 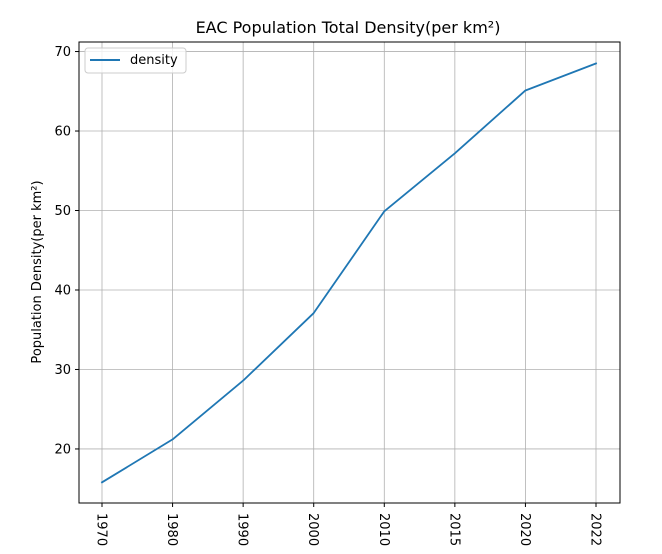 What do you see at coordinates (595, 529) in the screenshot?
I see `x-tick-label: 2022` at bounding box center [595, 529].